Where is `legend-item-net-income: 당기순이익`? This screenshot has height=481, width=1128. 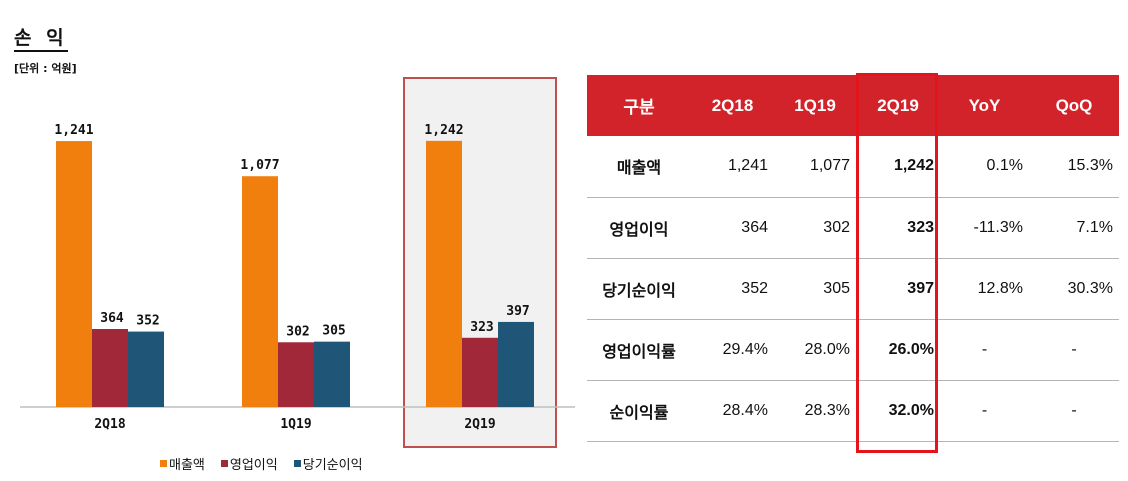 legend-item-net-income: 당기순이익 is located at coordinates (328, 463).